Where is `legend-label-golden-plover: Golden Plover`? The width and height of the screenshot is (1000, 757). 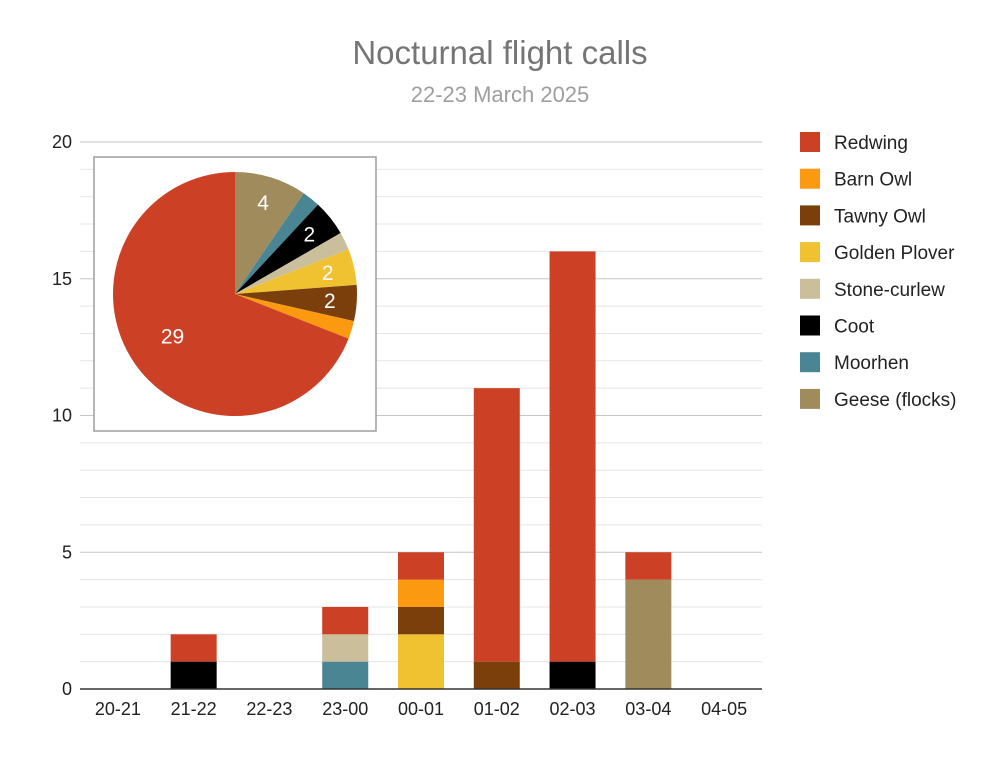
legend-label-golden-plover: Golden Plover is located at coordinates (894, 253).